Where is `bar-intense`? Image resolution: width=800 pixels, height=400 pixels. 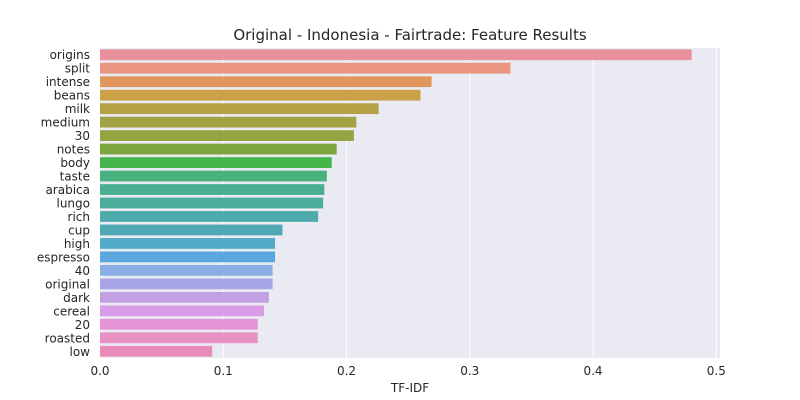
bar-intense is located at coordinates (266, 82).